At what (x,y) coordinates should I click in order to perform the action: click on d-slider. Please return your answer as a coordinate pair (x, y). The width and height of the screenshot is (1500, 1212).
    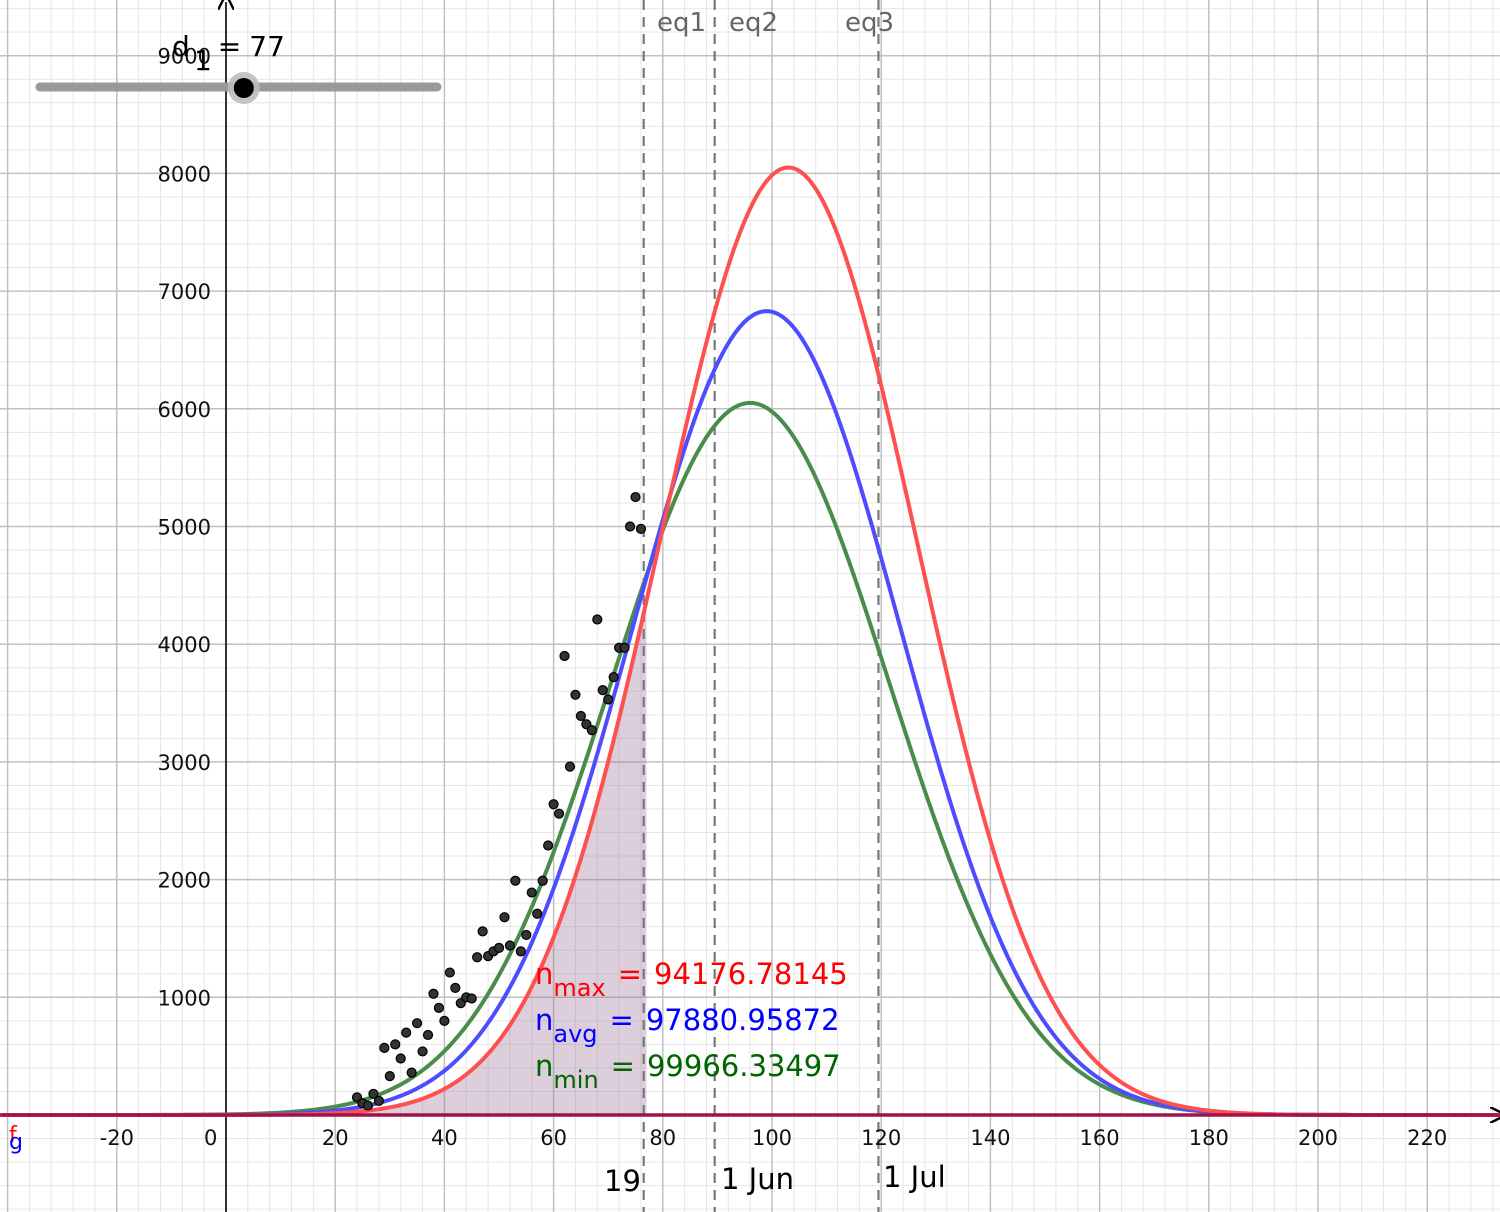
    Looking at the image, I should click on (238, 88).